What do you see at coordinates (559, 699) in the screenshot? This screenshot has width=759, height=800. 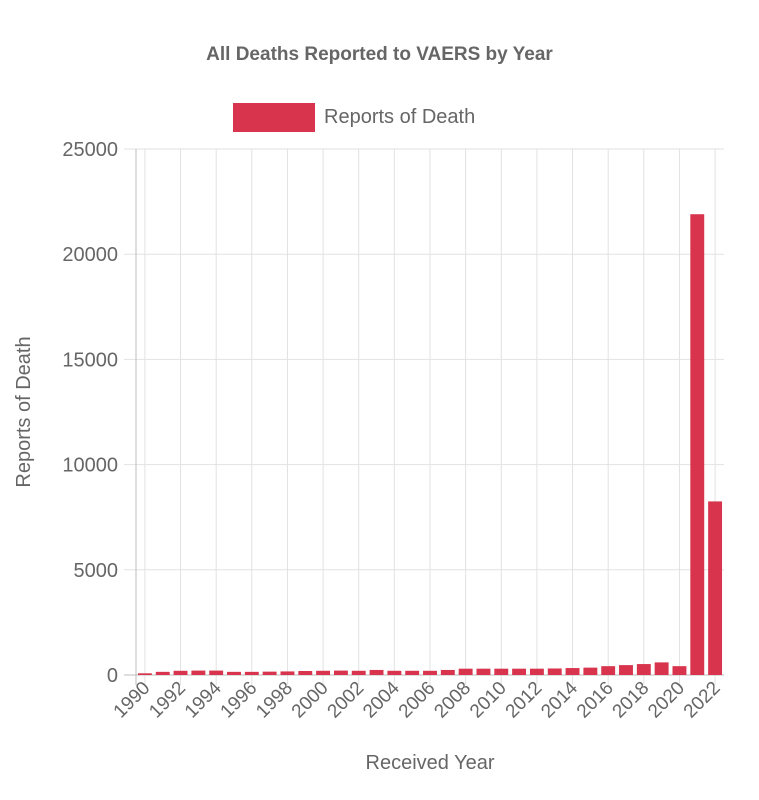 I see `x-tick-label: 2014` at bounding box center [559, 699].